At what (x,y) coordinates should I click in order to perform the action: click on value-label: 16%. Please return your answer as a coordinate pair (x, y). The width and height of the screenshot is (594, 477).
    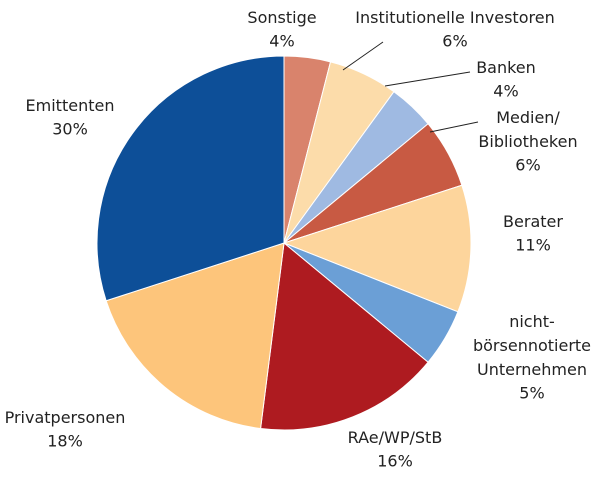
    Looking at the image, I should click on (395, 461).